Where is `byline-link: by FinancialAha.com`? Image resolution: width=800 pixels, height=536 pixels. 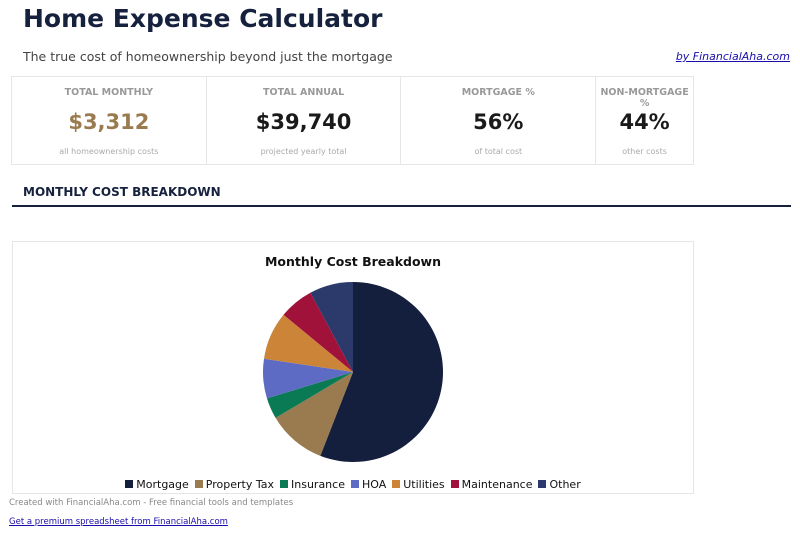 byline-link: by FinancialAha.com is located at coordinates (732, 56).